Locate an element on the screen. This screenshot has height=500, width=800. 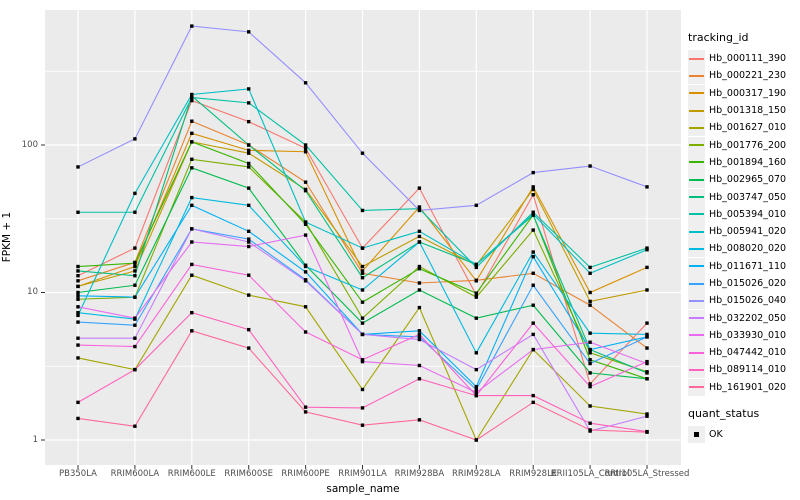
x-tick-label: RRIM928LE is located at coordinates (533, 474).